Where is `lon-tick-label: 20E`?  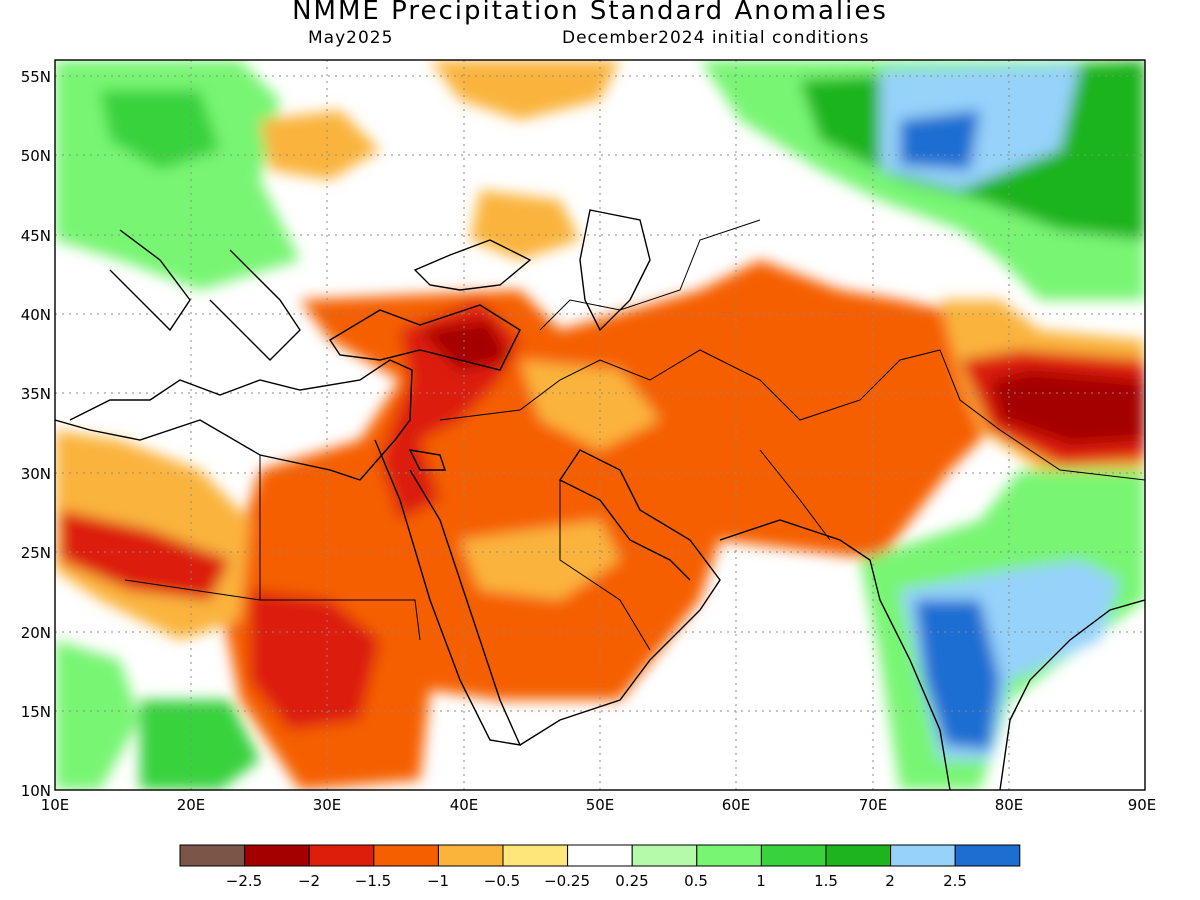
lon-tick-label: 20E is located at coordinates (191, 805).